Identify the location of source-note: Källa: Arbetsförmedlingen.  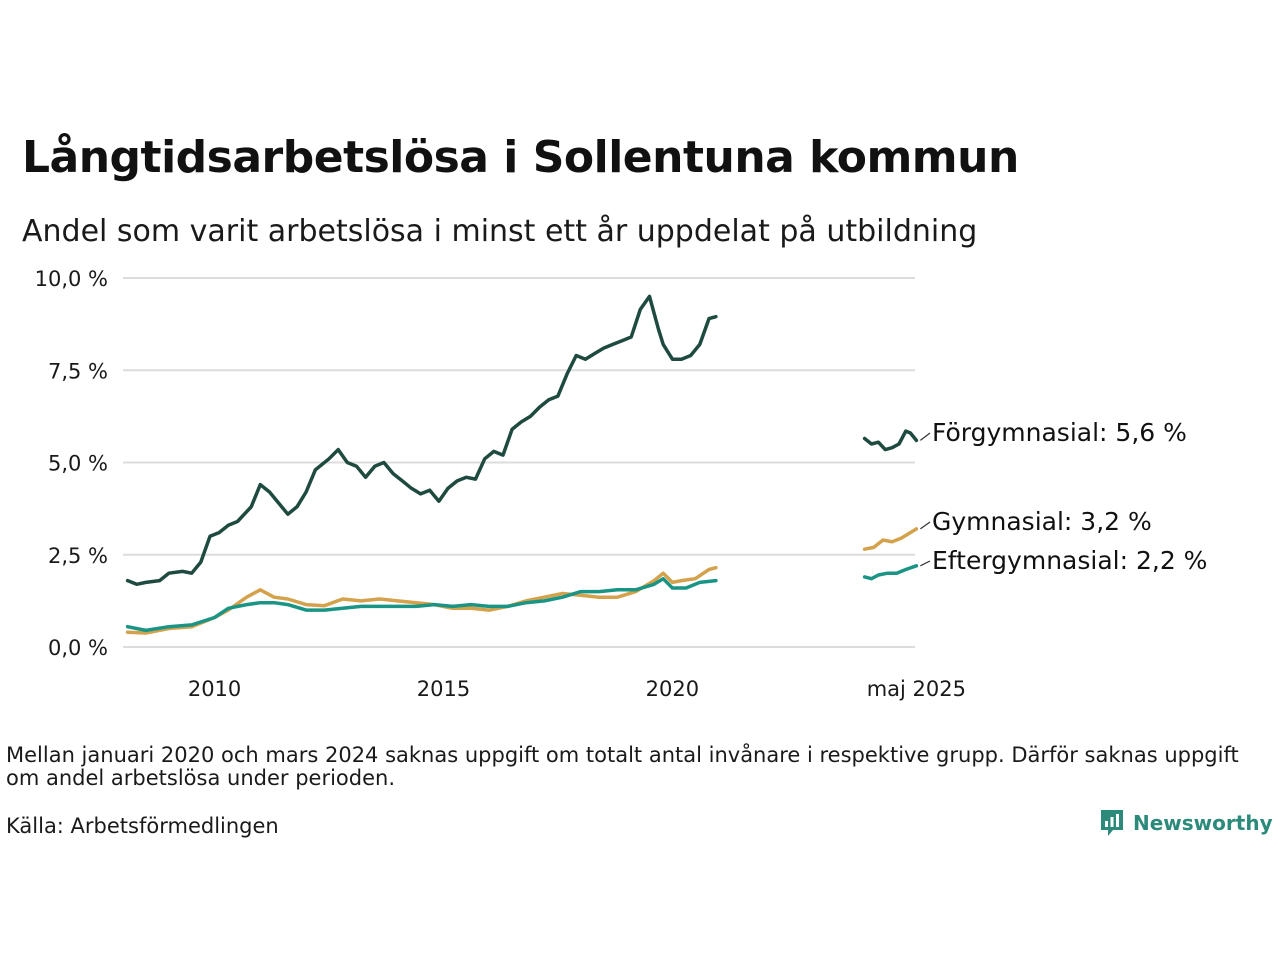
(142, 826).